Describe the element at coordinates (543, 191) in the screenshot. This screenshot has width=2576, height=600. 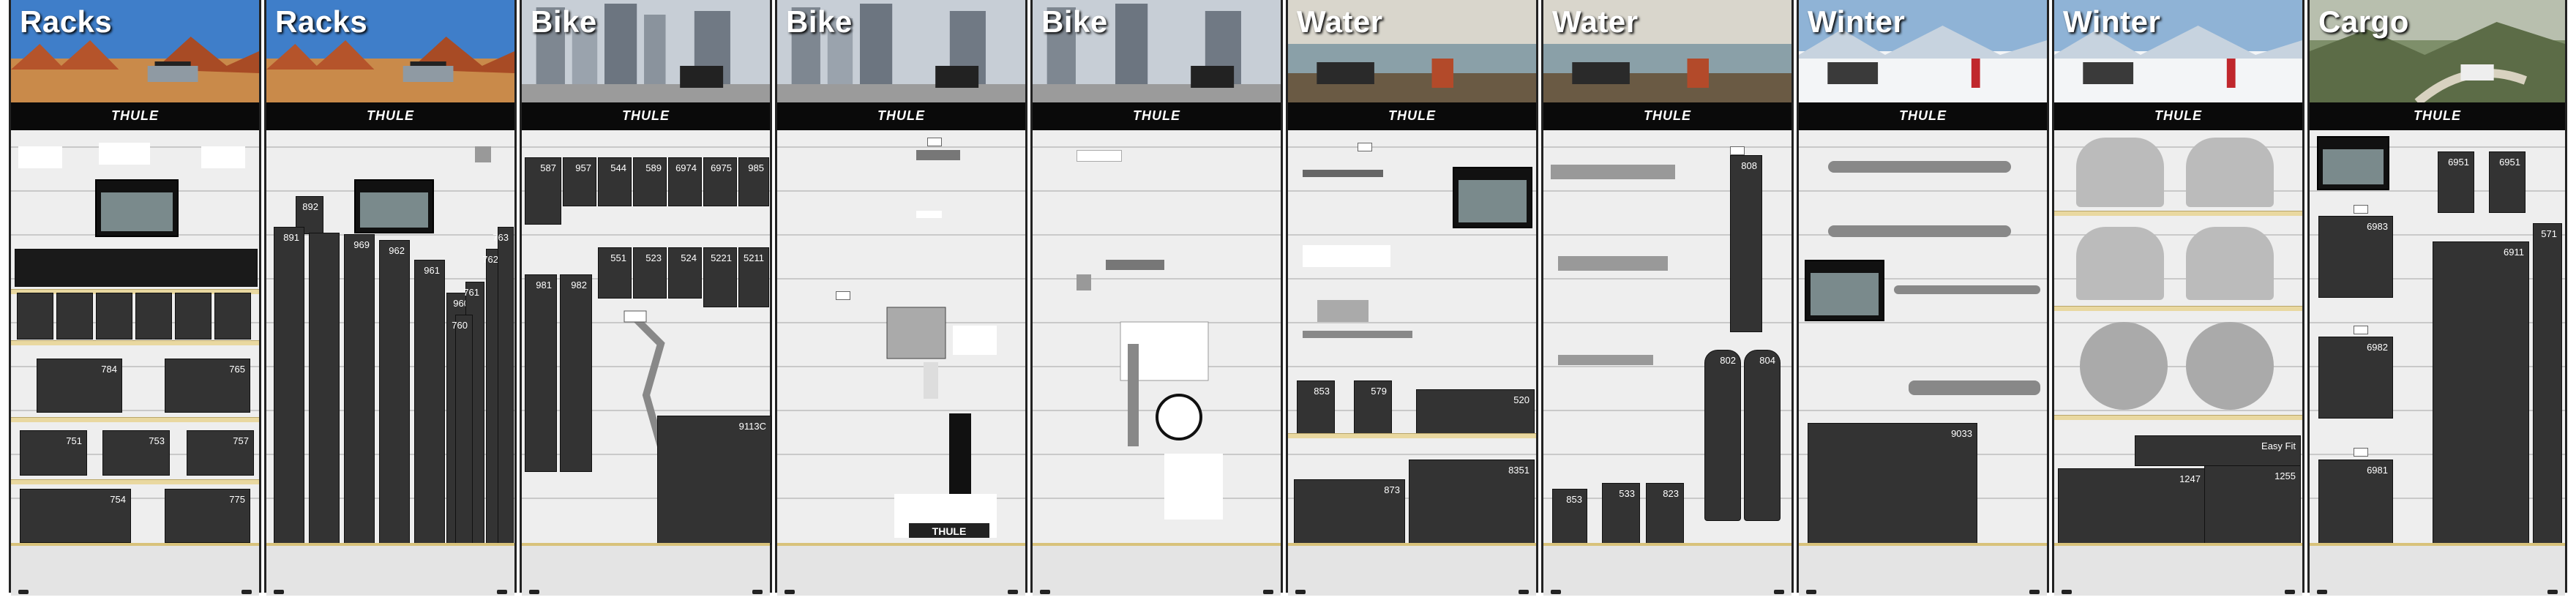
I see `package: 587` at that location.